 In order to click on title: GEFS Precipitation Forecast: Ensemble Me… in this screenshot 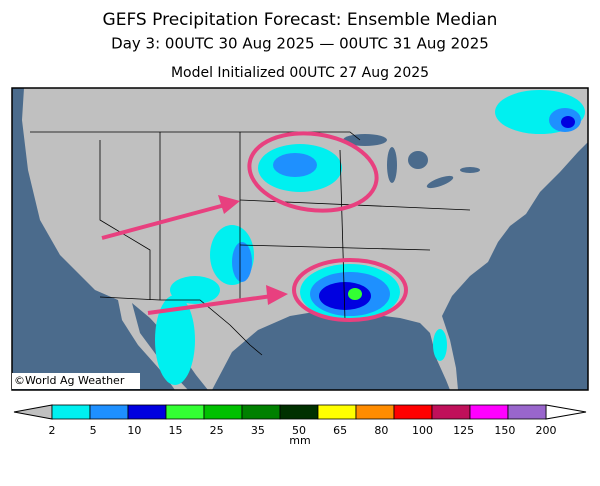, I will do `click(300, 20)`.